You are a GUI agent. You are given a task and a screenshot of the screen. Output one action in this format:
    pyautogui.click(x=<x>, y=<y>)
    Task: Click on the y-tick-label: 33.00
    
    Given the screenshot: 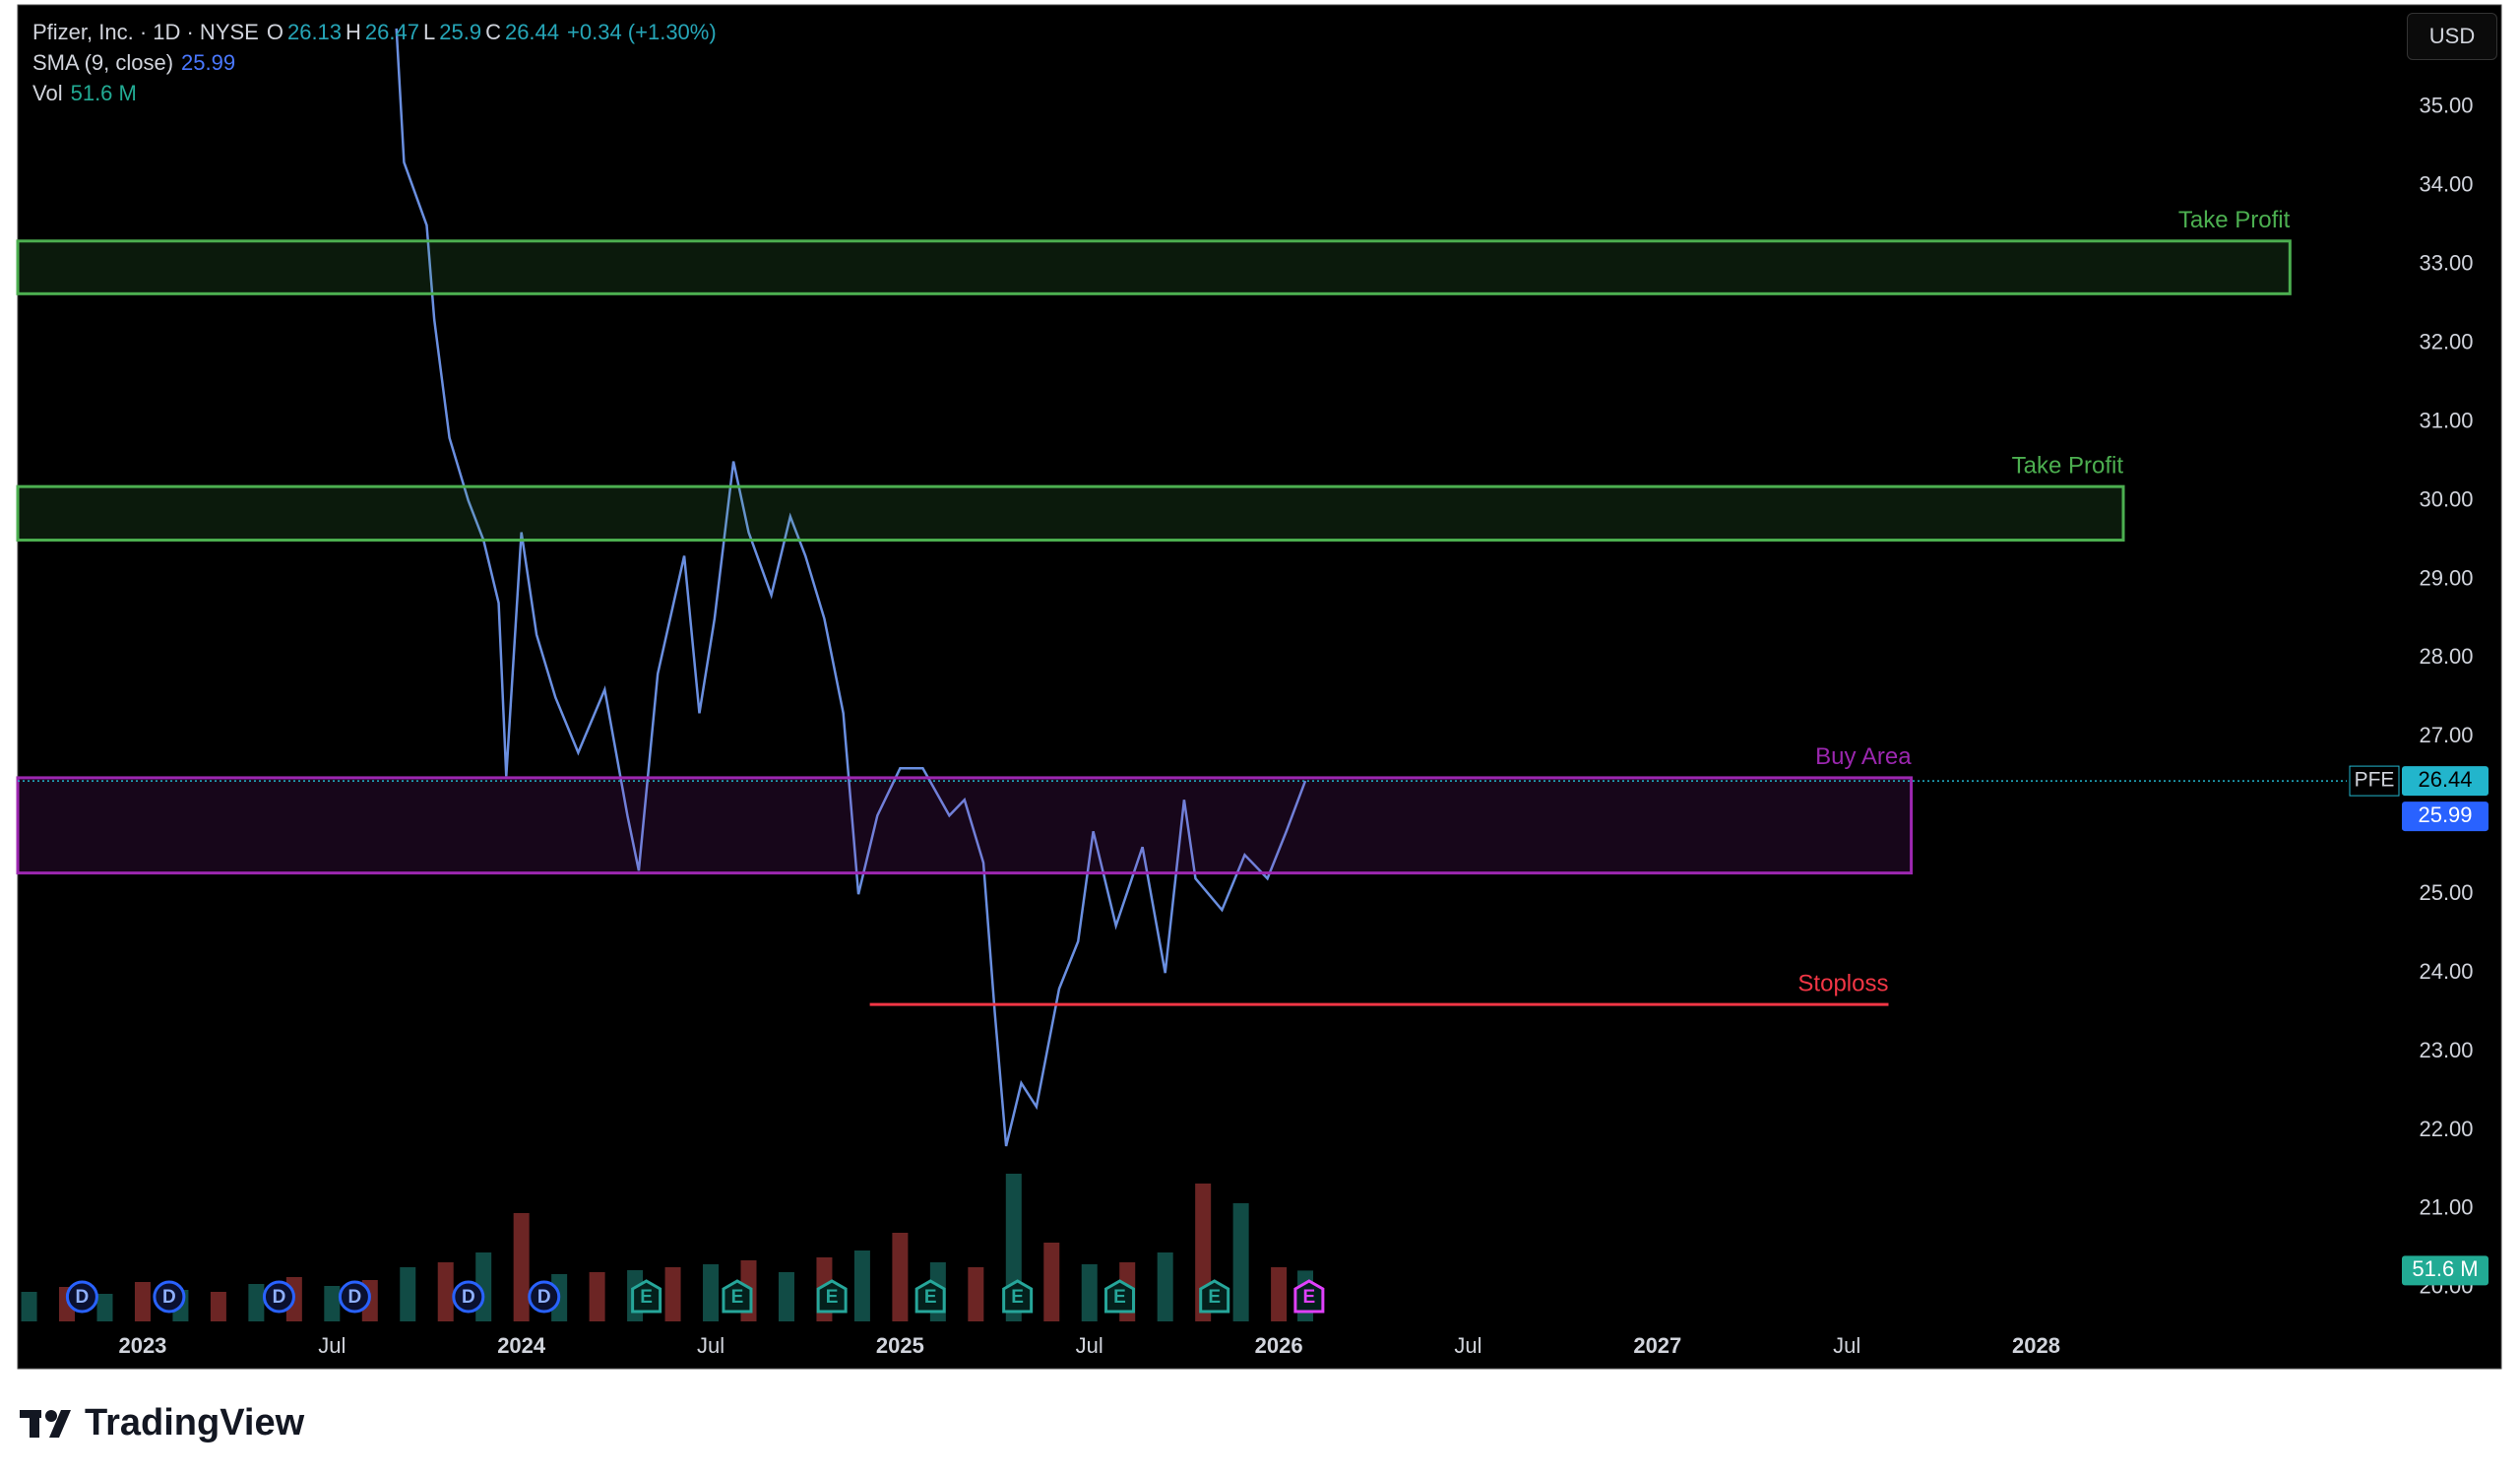 What is the action you would take?
    pyautogui.click(x=2446, y=263)
    